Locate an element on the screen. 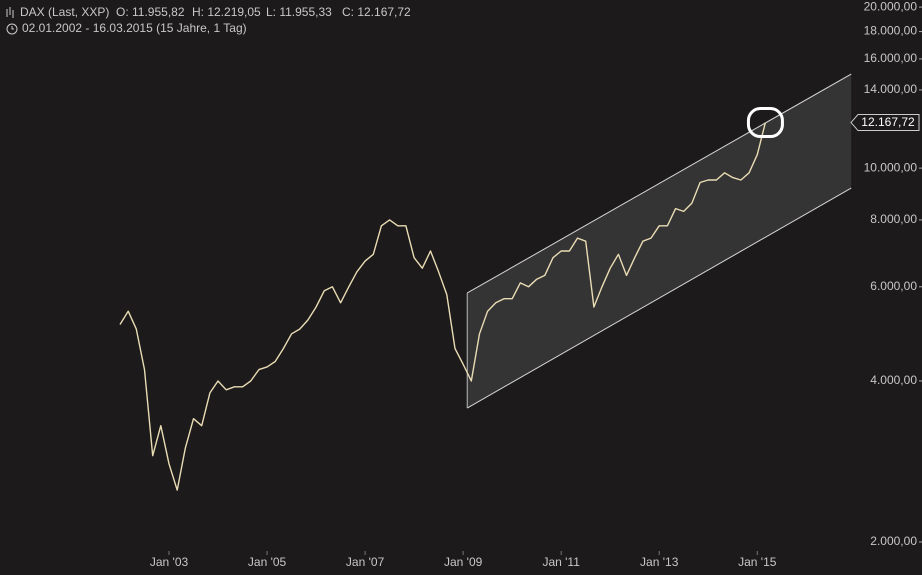  bars-icon is located at coordinates (10, 12).